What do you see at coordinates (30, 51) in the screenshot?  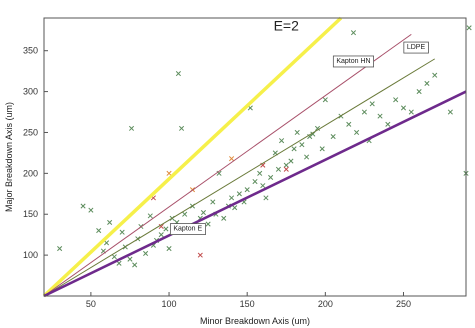 I see `y-tick-label: 350` at bounding box center [30, 51].